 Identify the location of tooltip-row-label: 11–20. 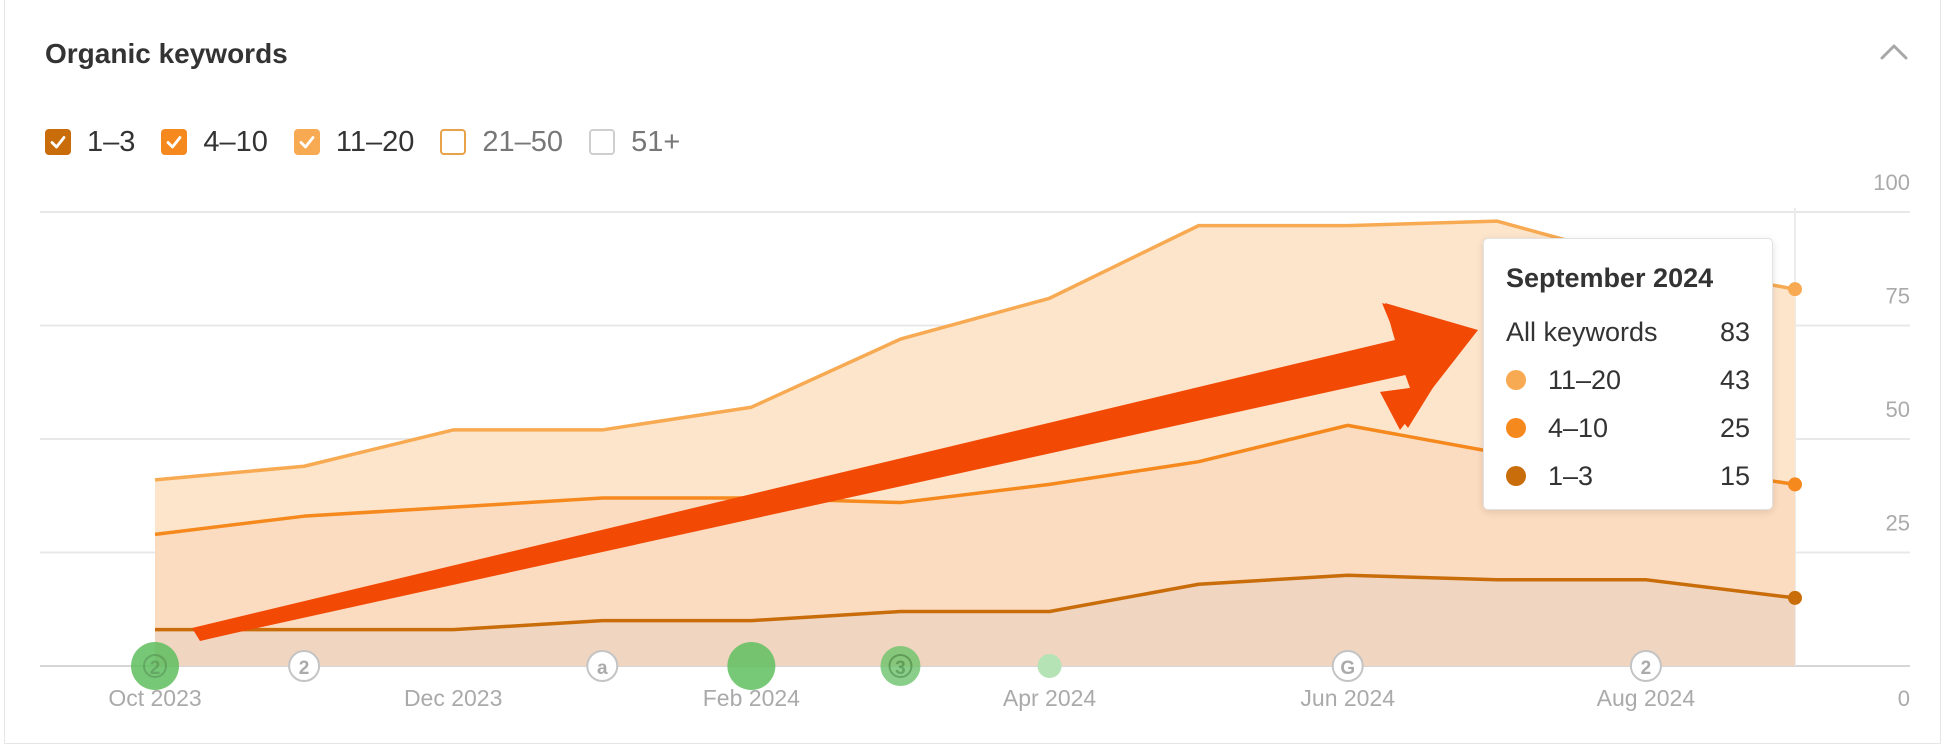
(1585, 379).